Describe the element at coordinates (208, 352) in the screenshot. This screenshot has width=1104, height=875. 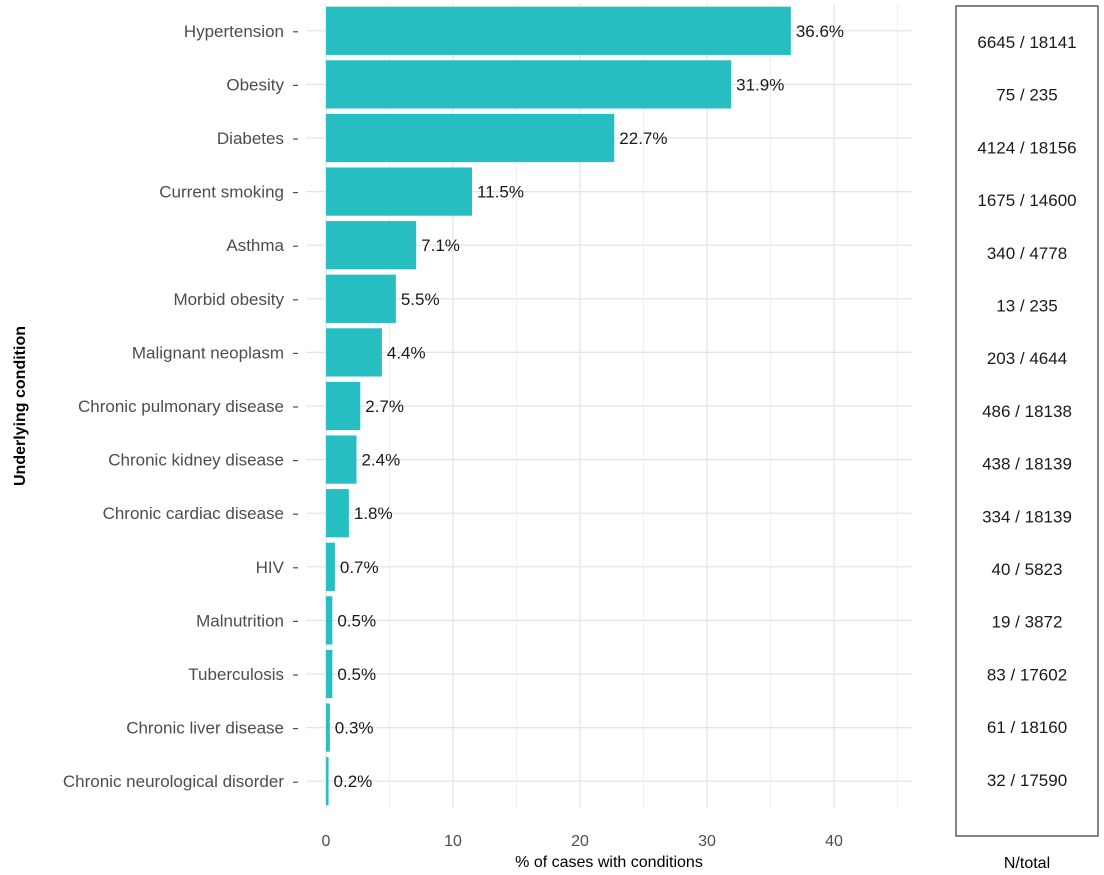
I see `category-label: Malignant neoplasm` at that location.